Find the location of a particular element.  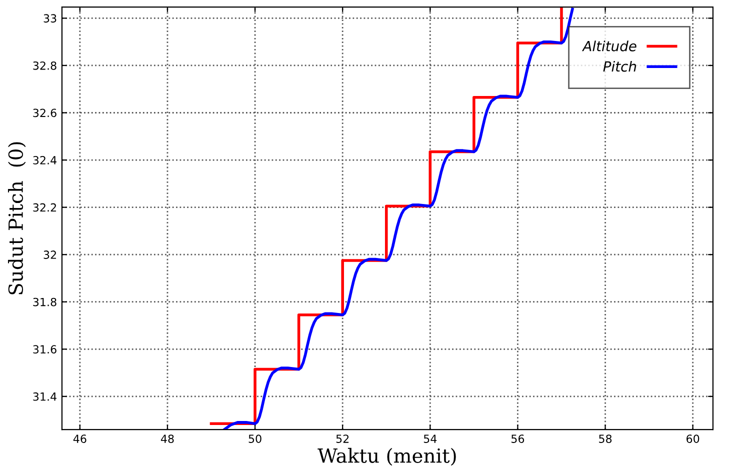

y-tick-label: 32.2 is located at coordinates (44, 207).